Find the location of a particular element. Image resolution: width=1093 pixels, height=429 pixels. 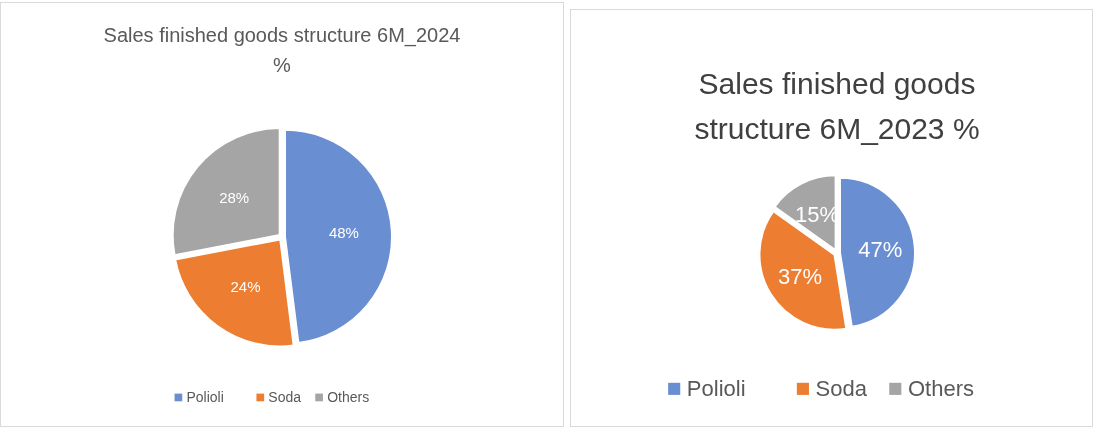

data-label: 48% is located at coordinates (343, 233).